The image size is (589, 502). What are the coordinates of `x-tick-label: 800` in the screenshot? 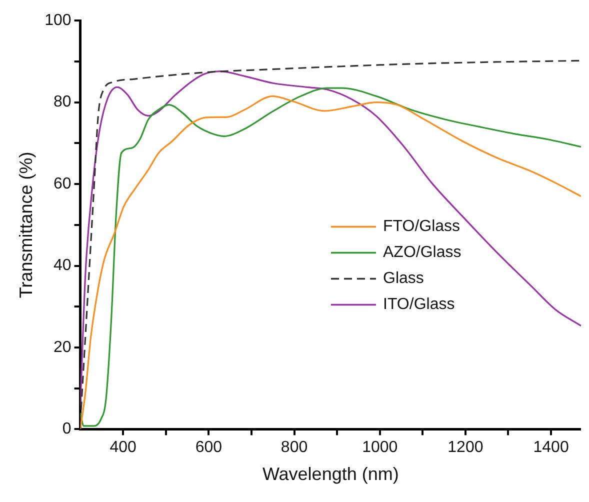 It's located at (294, 447).